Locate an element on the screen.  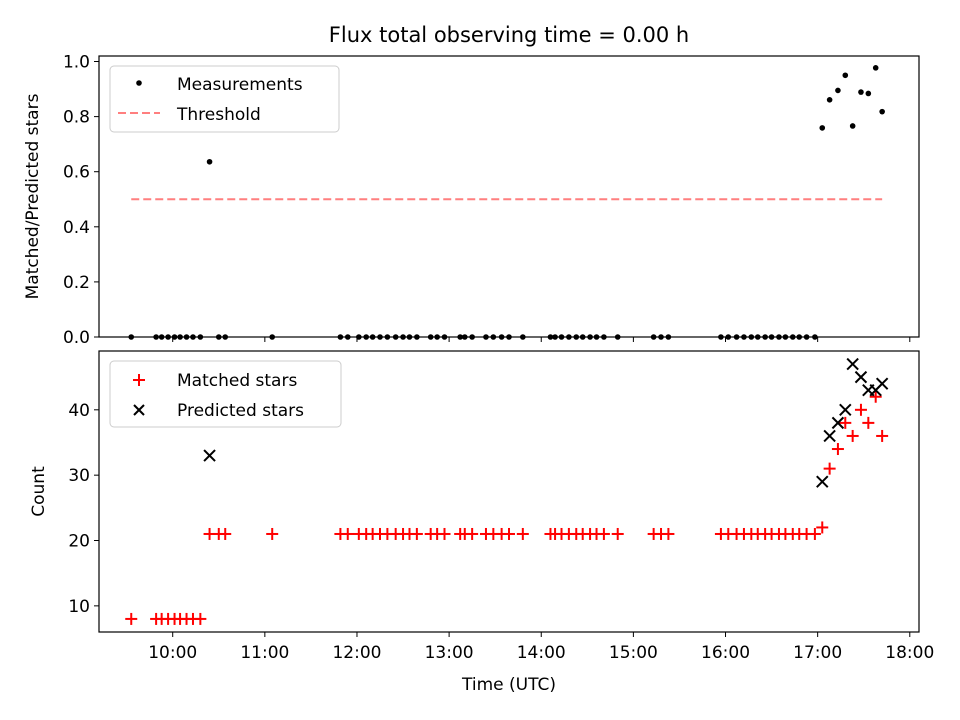
top-legend-box is located at coordinates (224, 99).